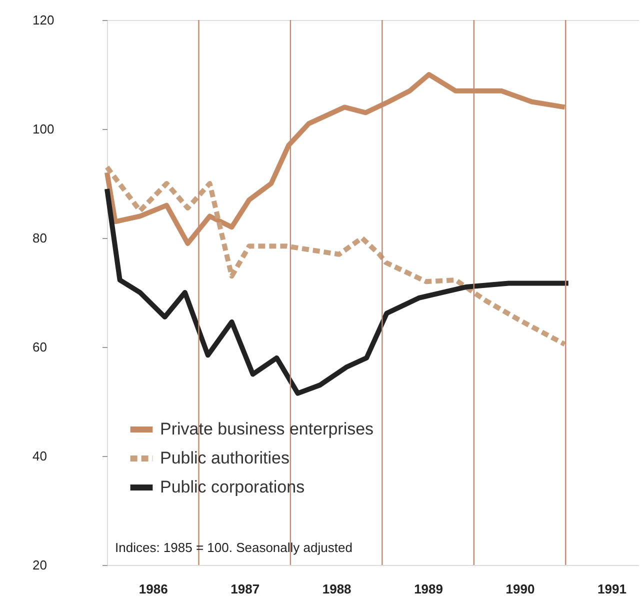 This screenshot has width=642, height=611. Describe the element at coordinates (43, 129) in the screenshot. I see `y-tick-label: 100` at that location.